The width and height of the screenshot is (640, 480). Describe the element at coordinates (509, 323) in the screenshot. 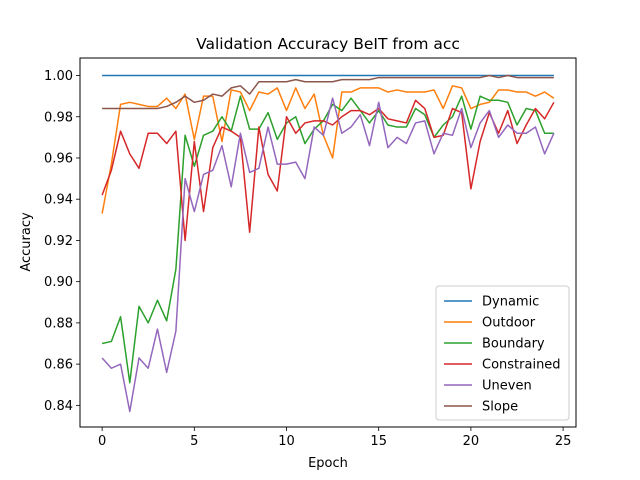

I see `legend-label-outdoor: Outdoor` at that location.